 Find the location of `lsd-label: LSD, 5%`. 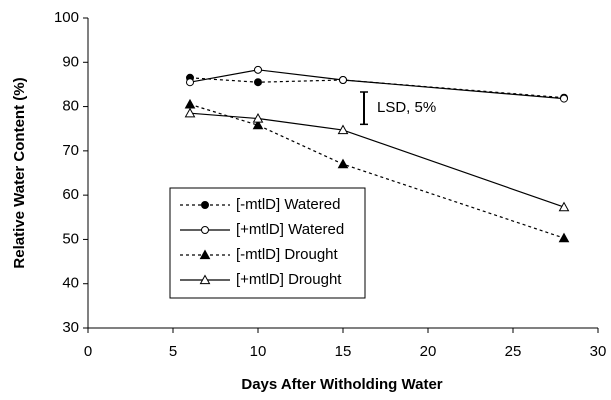

lsd-label: LSD, 5% is located at coordinates (406, 107).